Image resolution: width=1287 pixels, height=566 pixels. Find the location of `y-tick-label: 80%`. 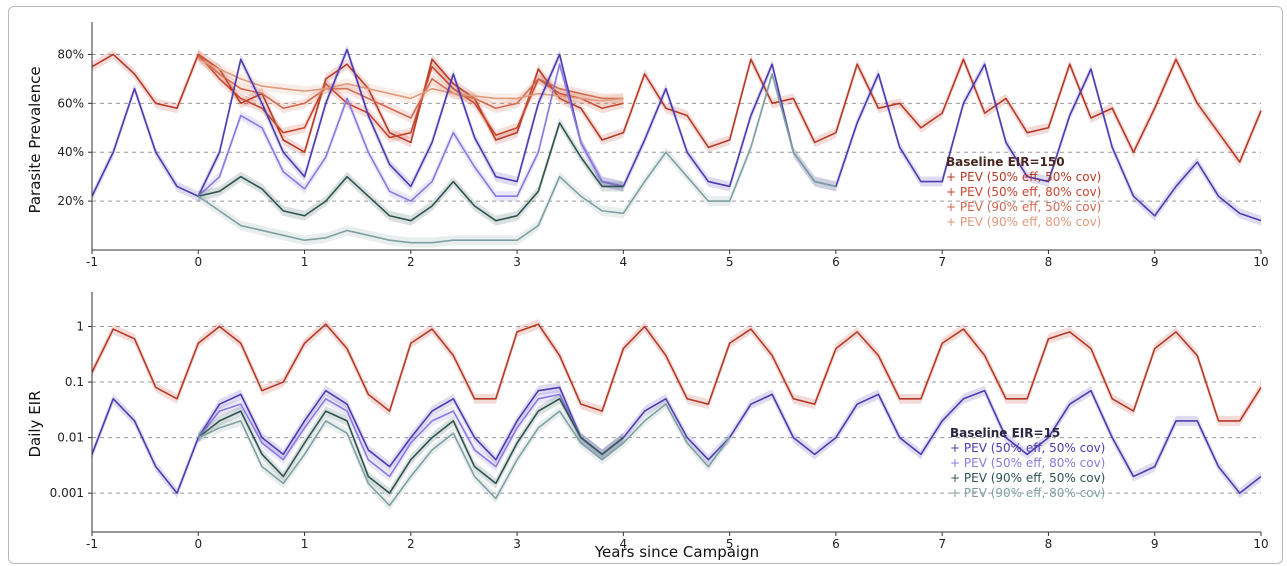

y-tick-label: 80% is located at coordinates (70, 54).